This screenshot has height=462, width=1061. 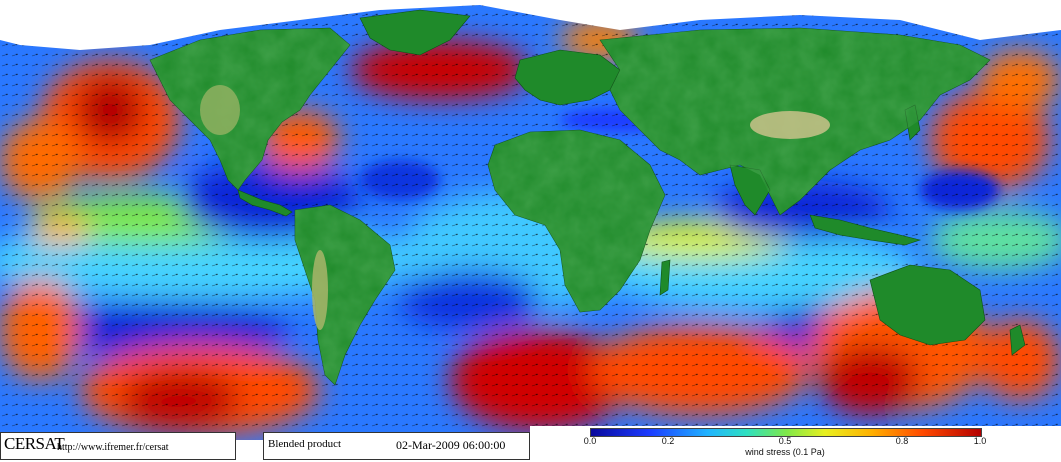 I want to click on europe, so click(x=567, y=77).